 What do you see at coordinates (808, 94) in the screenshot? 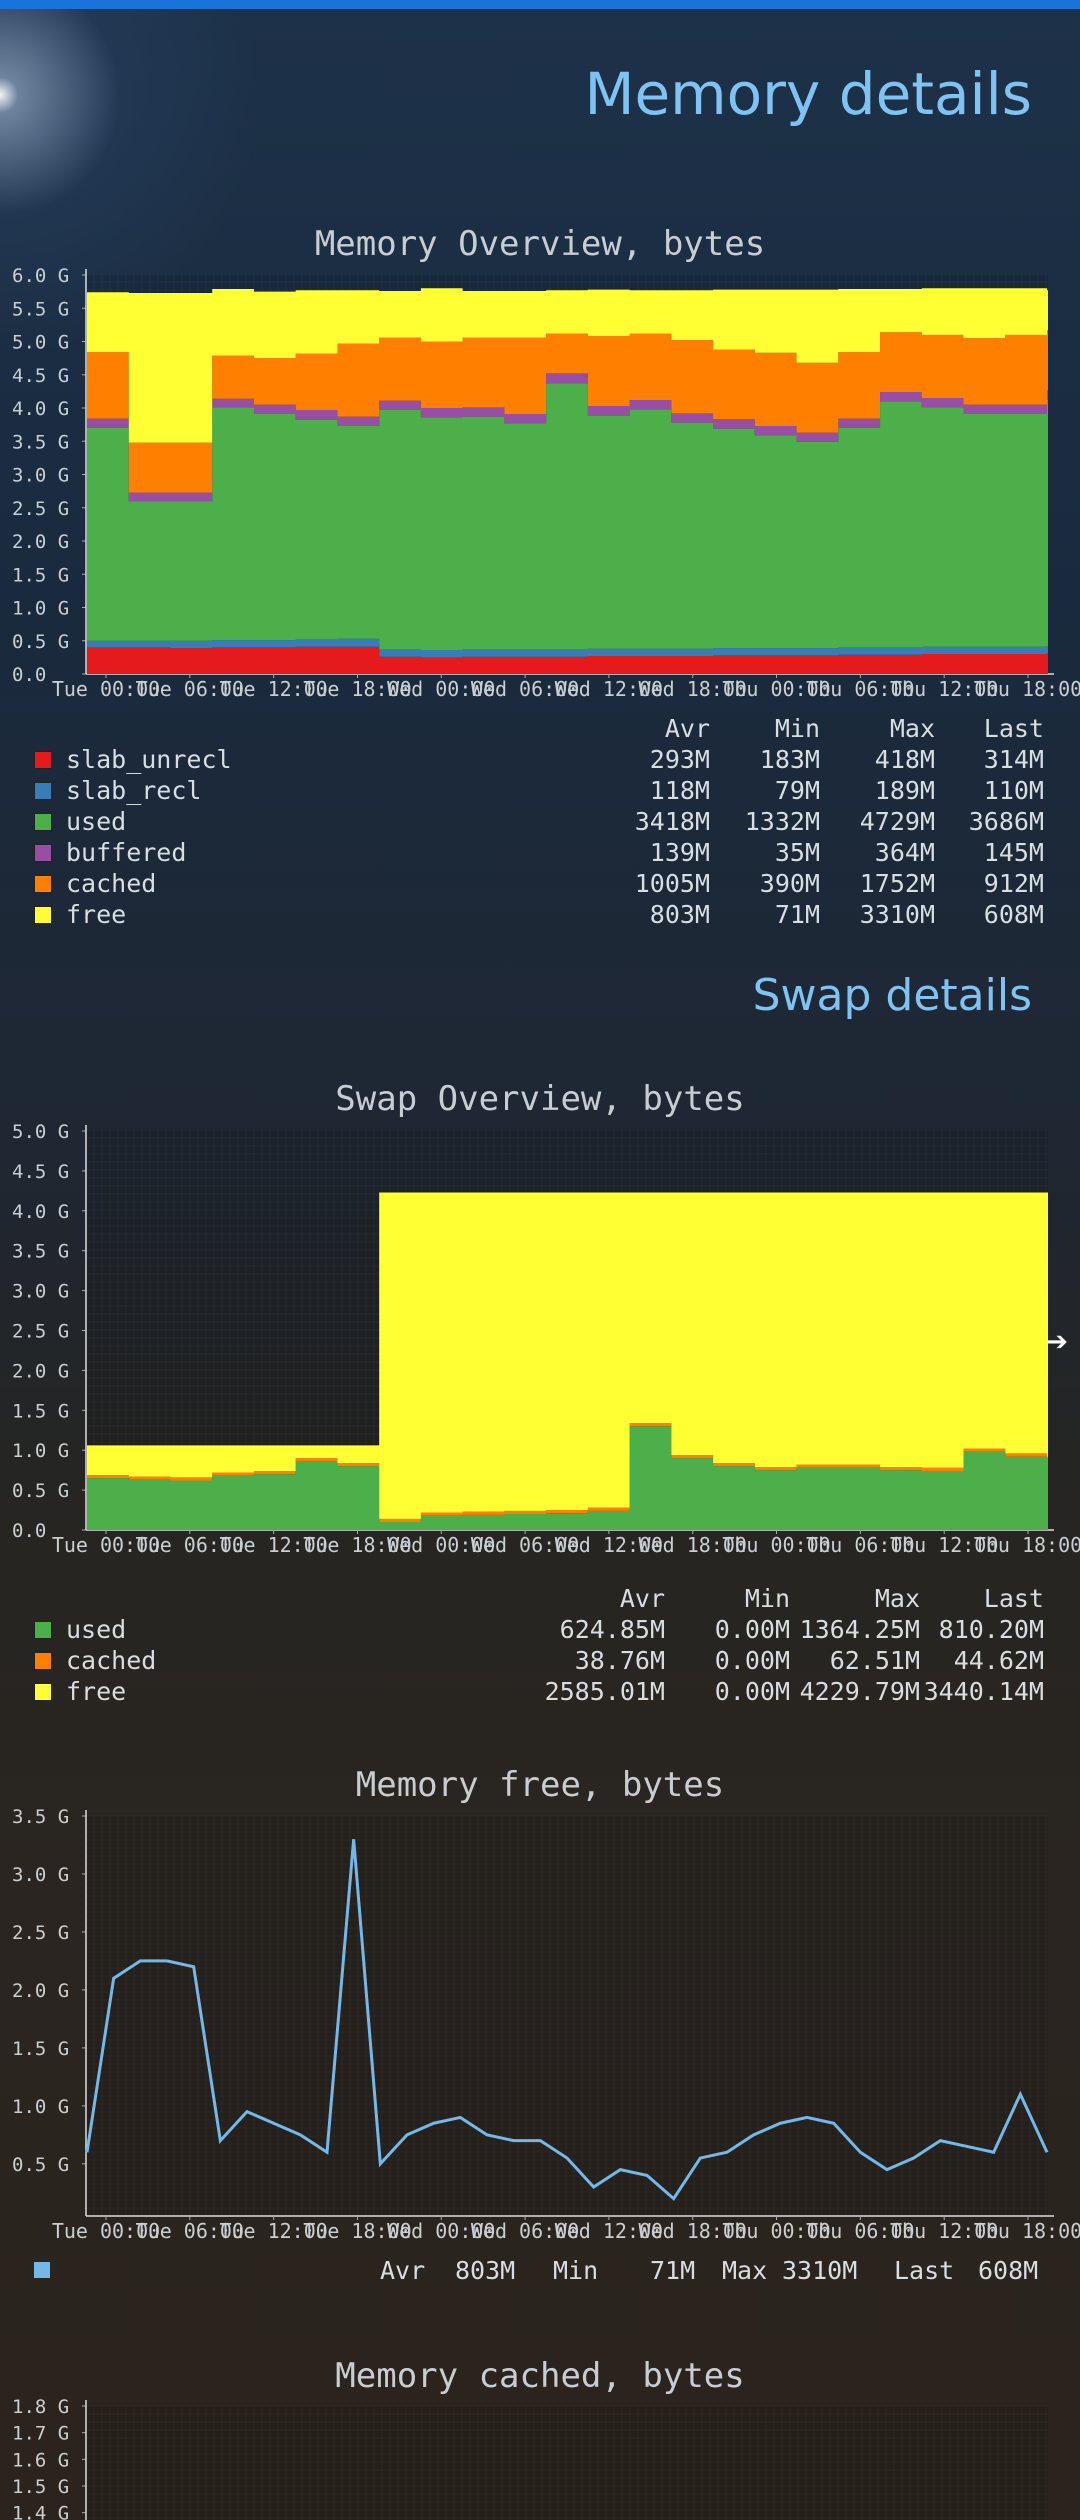
I see `memory-details-title: Memory details` at bounding box center [808, 94].